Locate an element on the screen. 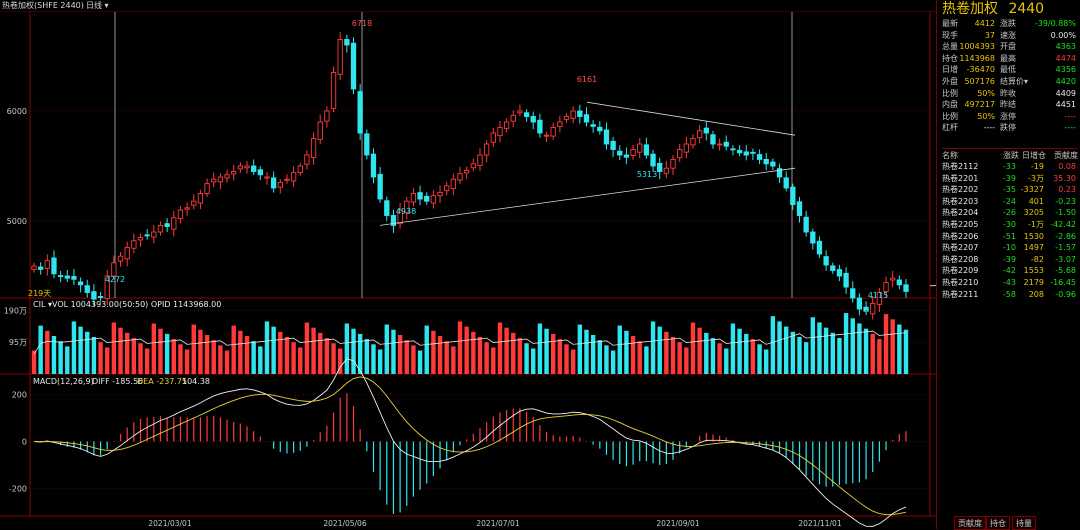 This screenshot has height=530, width=1080. quote-label: 涨停 is located at coordinates (1008, 116).